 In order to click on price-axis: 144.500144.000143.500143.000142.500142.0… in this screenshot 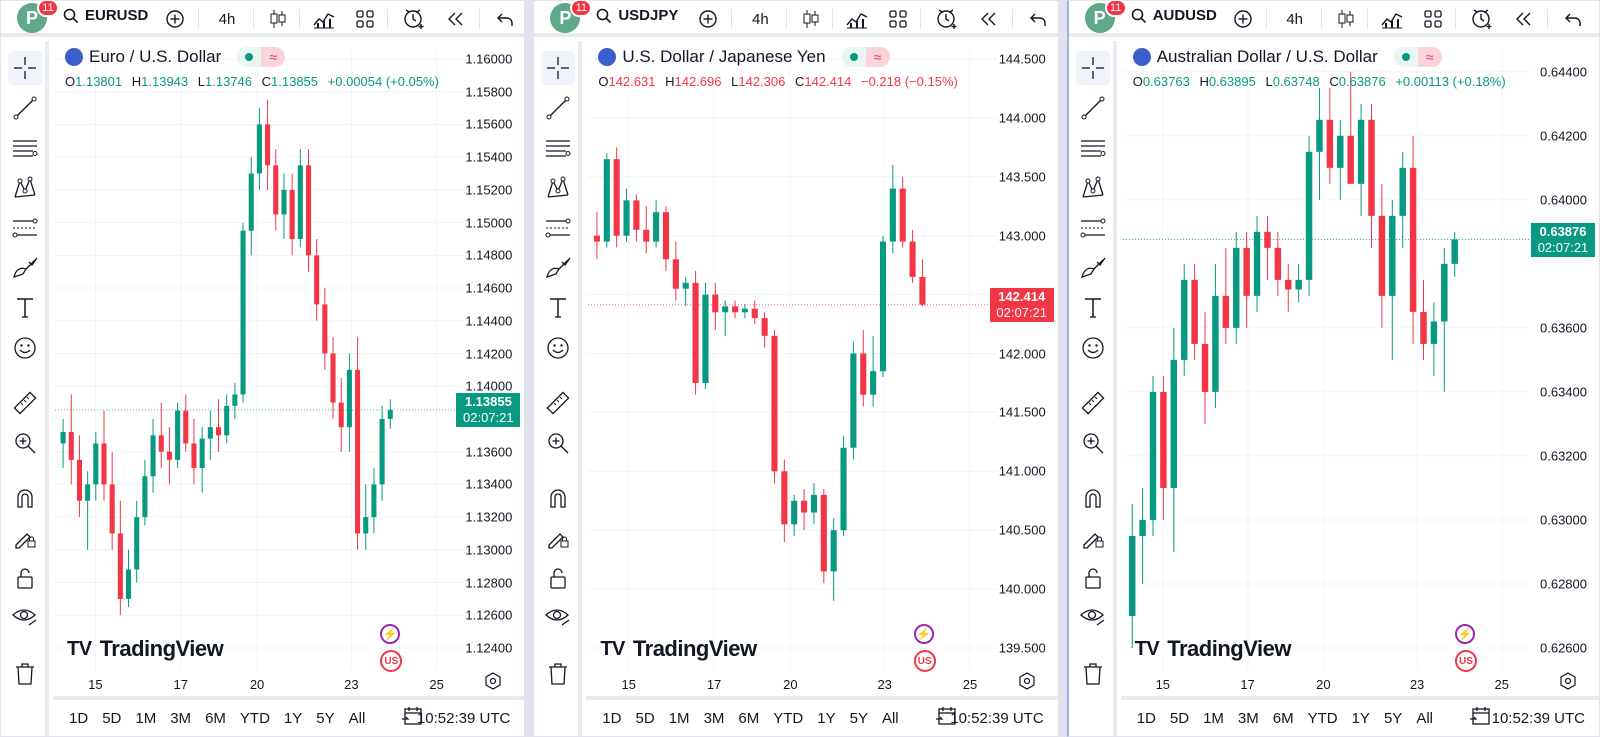, I will do `click(1024, 368)`.